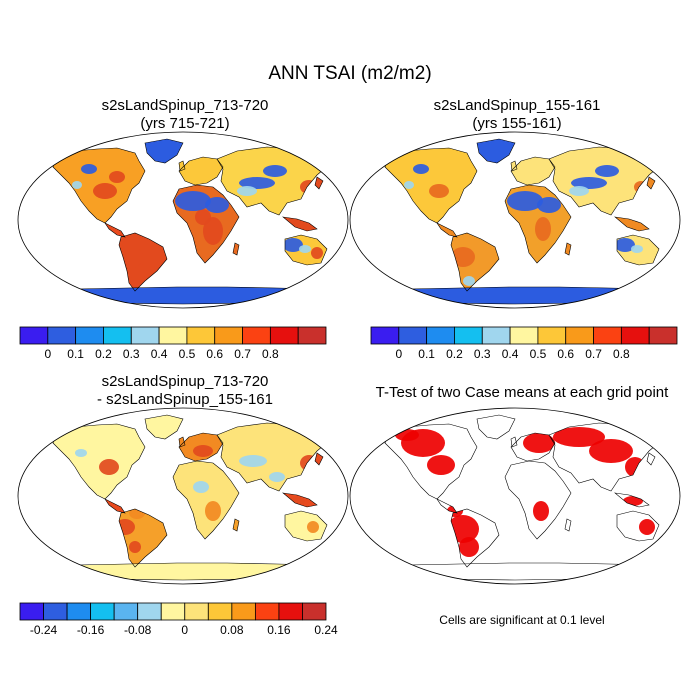  Describe the element at coordinates (538, 354) in the screenshot. I see `colorbar-tick-label: 0.5` at that location.